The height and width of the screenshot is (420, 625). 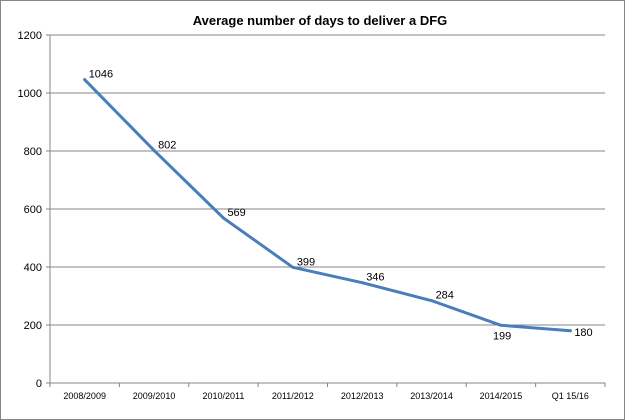 I want to click on x-tick-label: 2012/2013, so click(x=362, y=396).